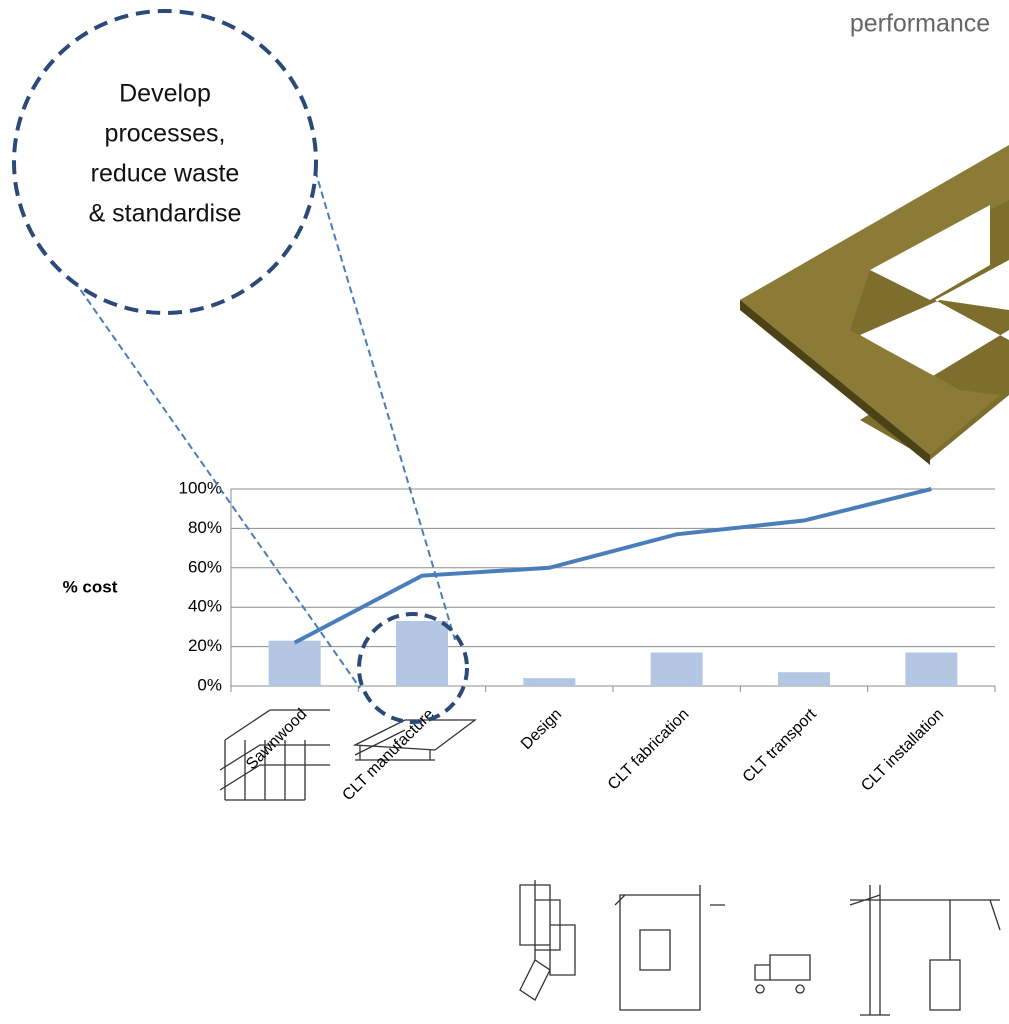  I want to click on y-tick-label: 60%, so click(205, 566).